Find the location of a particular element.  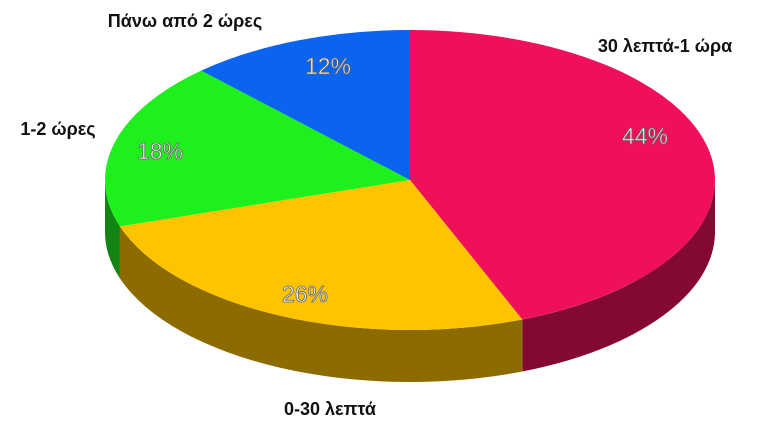

value-label: 12% is located at coordinates (328, 66).